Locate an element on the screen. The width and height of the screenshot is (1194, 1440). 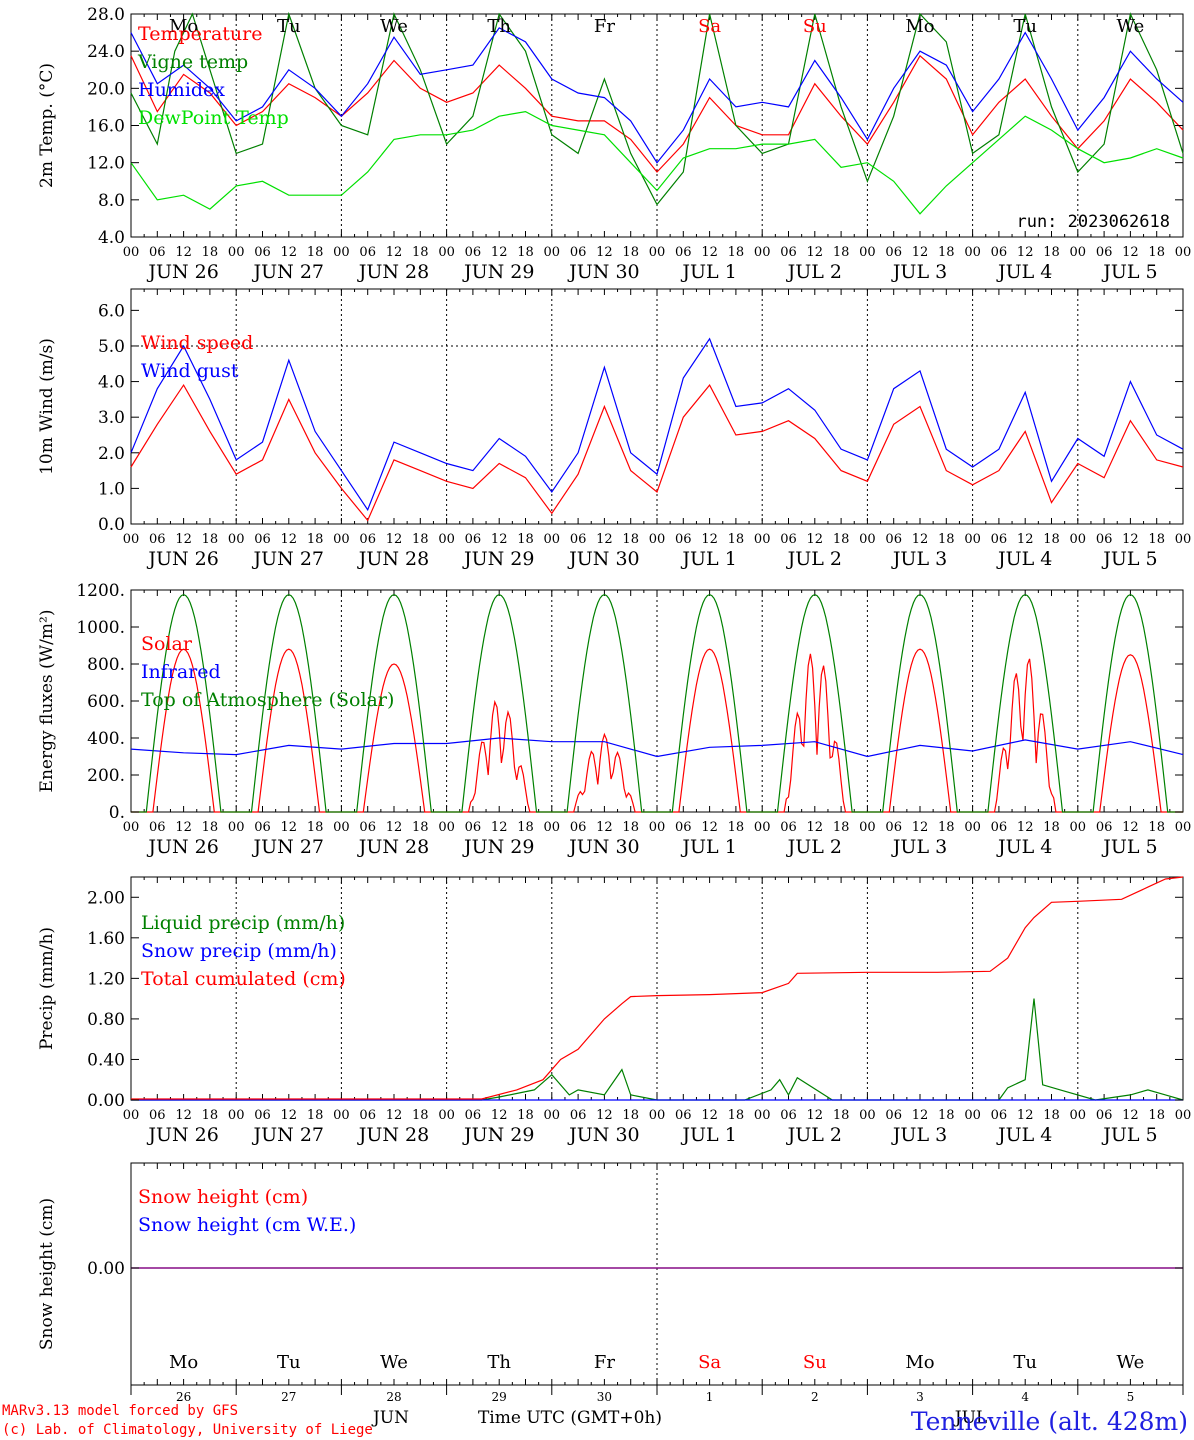
wind-day-label: JUL 4 is located at coordinates (1024, 559).